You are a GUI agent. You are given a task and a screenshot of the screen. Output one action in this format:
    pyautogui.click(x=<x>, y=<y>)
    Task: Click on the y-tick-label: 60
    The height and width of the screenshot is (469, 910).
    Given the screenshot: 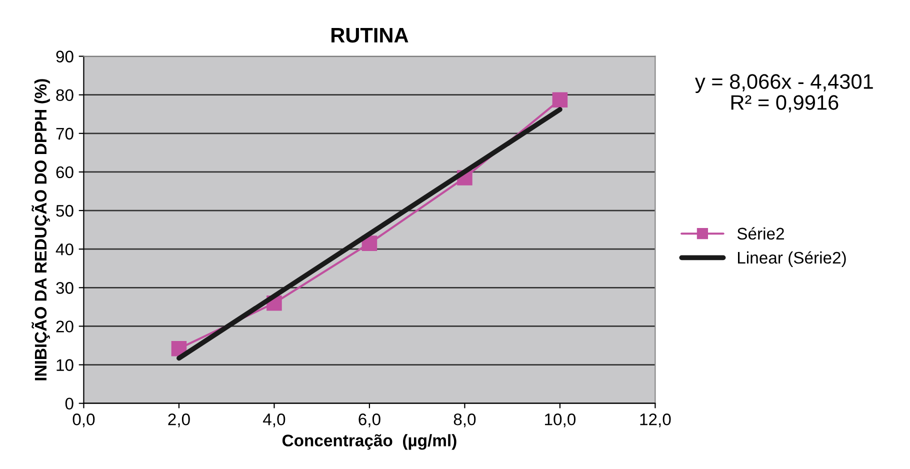 What is the action you would take?
    pyautogui.click(x=65, y=172)
    